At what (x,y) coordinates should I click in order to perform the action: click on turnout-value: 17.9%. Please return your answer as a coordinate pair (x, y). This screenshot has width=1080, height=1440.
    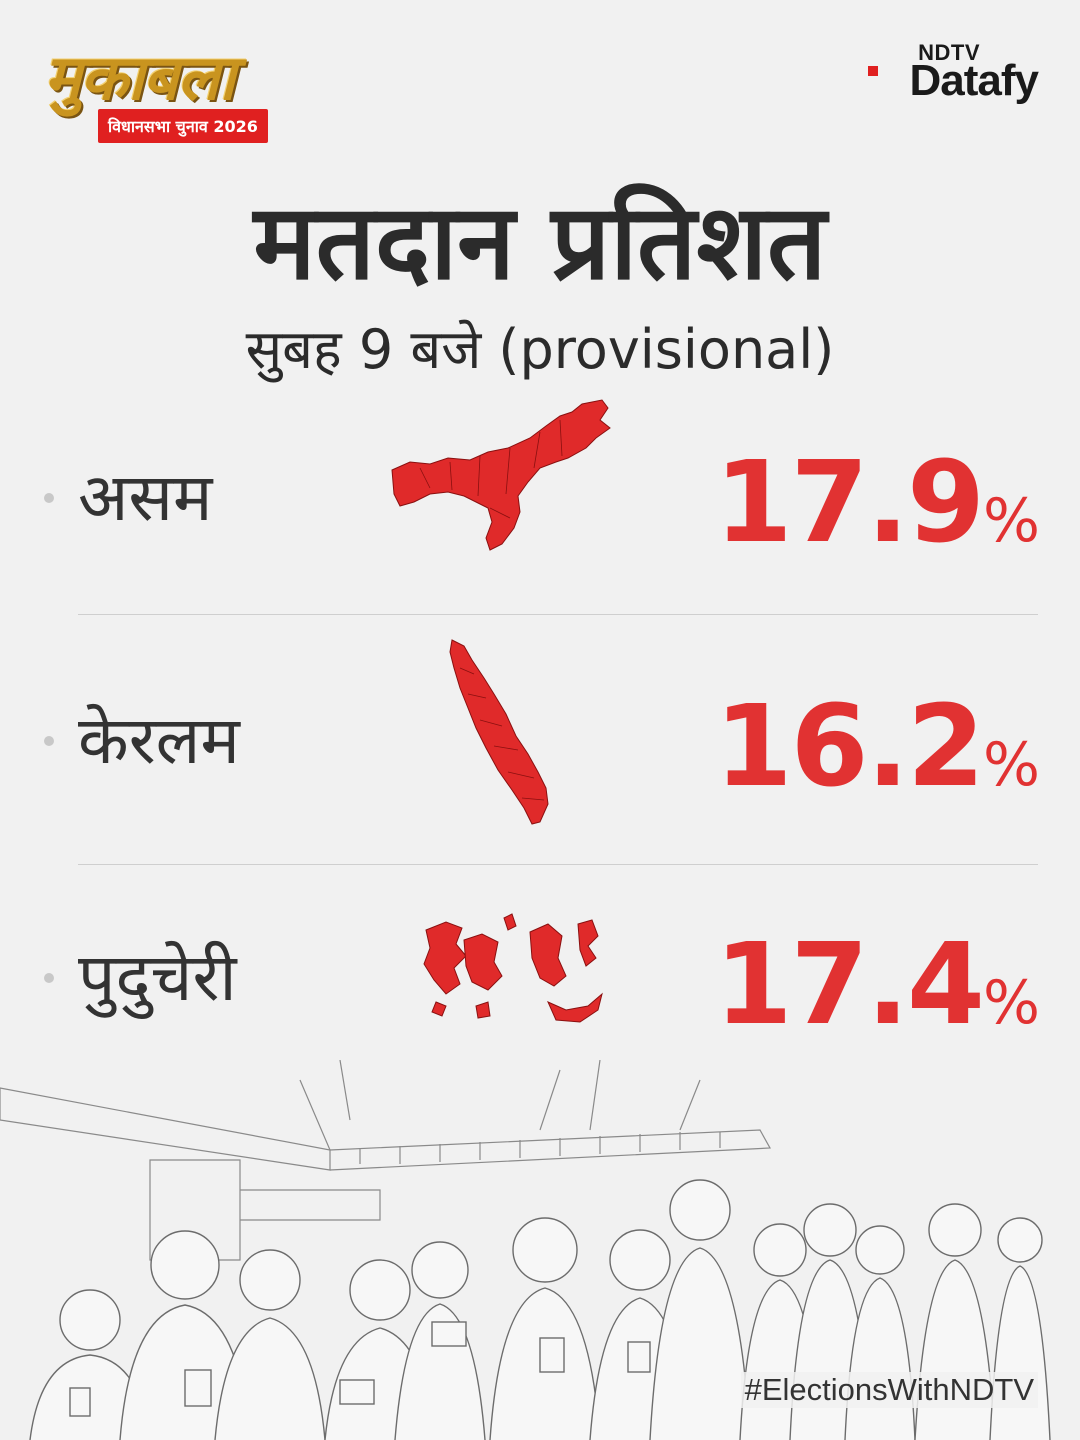
    Looking at the image, I should click on (877, 503).